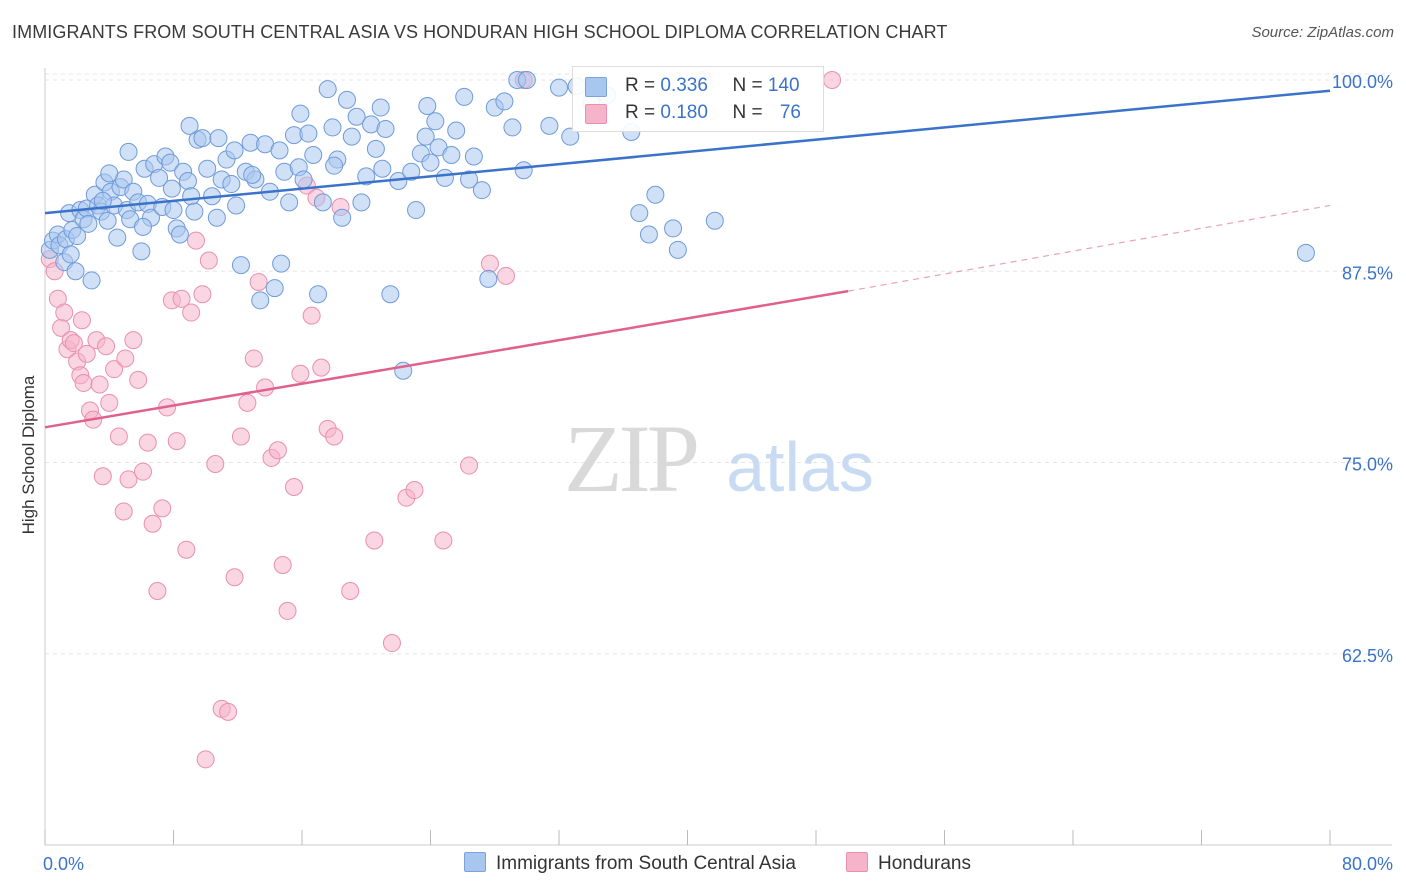 The image size is (1406, 892). I want to click on y-axis-label: High School Diploma, so click(28, 455).